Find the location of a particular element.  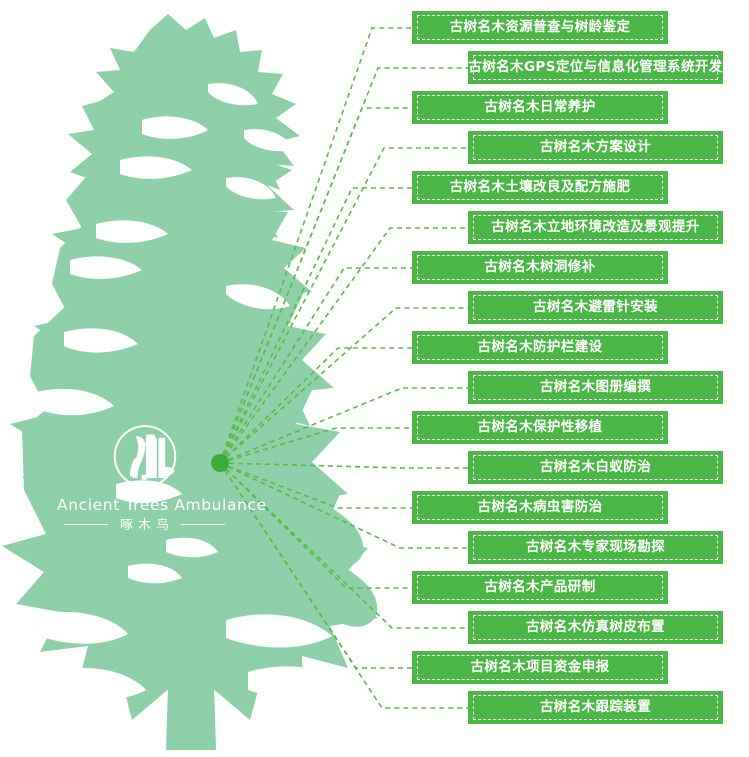

service-item-box: 古树名木病虫害防治 is located at coordinates (540, 507).